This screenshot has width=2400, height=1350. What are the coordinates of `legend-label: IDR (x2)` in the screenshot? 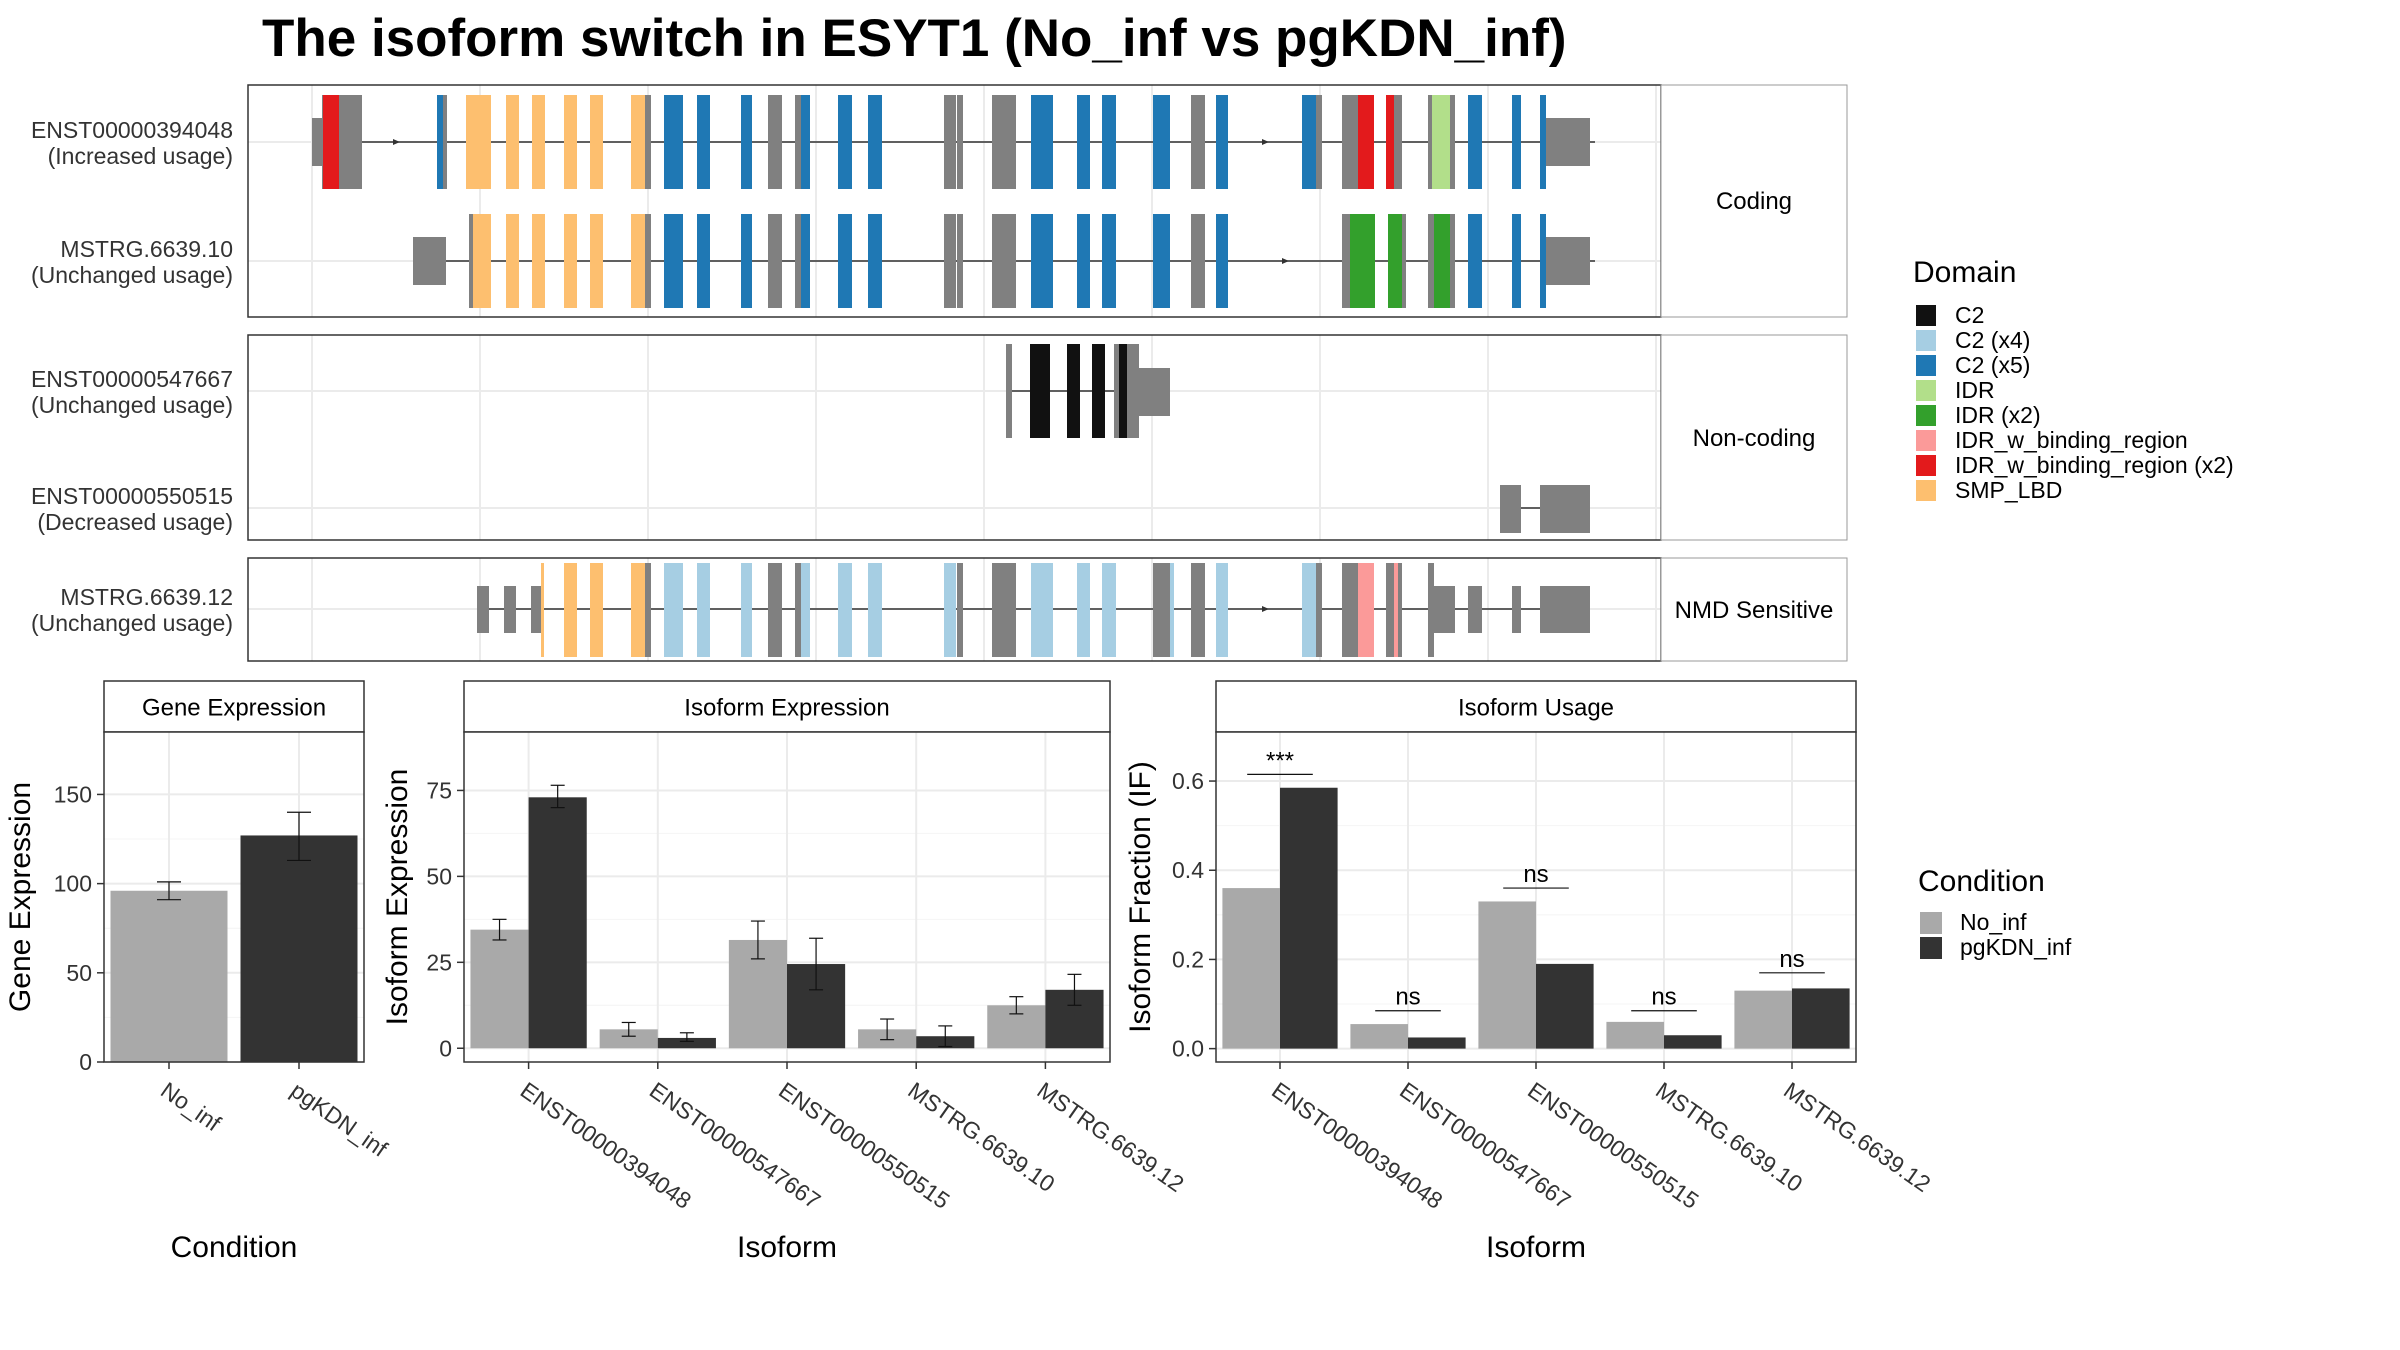 It's located at (1998, 415).